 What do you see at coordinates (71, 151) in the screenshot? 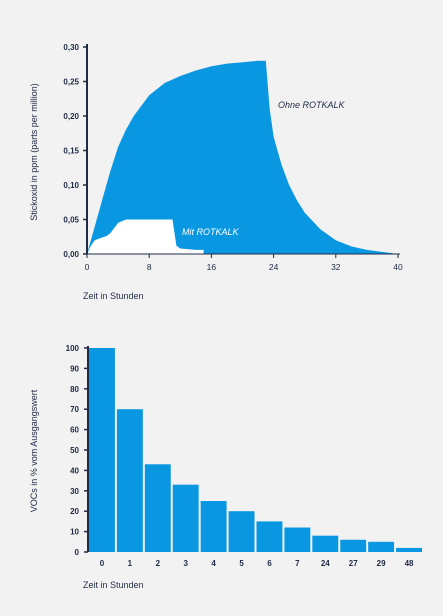
I see `y-tick-label: 0,15` at bounding box center [71, 151].